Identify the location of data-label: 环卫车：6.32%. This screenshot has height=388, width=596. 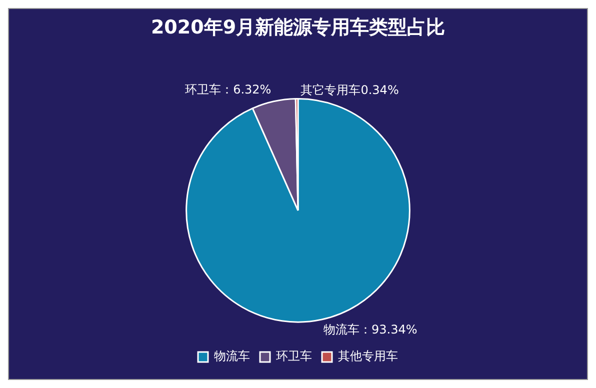
(228, 89).